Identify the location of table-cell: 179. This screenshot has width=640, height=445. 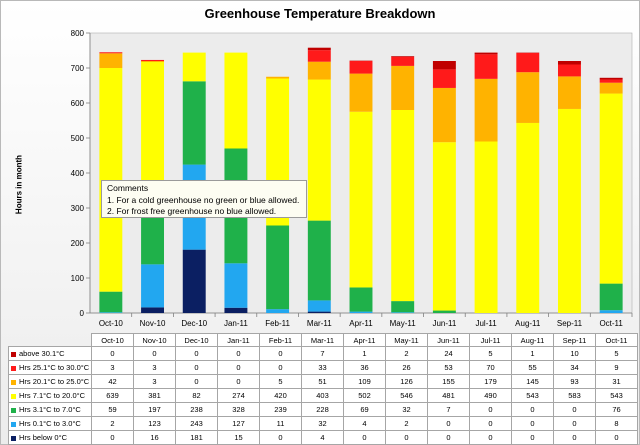
(490, 381).